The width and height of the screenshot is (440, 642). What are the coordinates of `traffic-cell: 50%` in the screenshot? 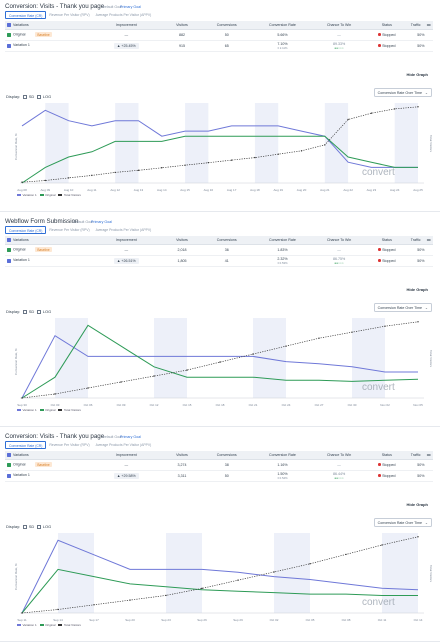 It's located at (420, 46).